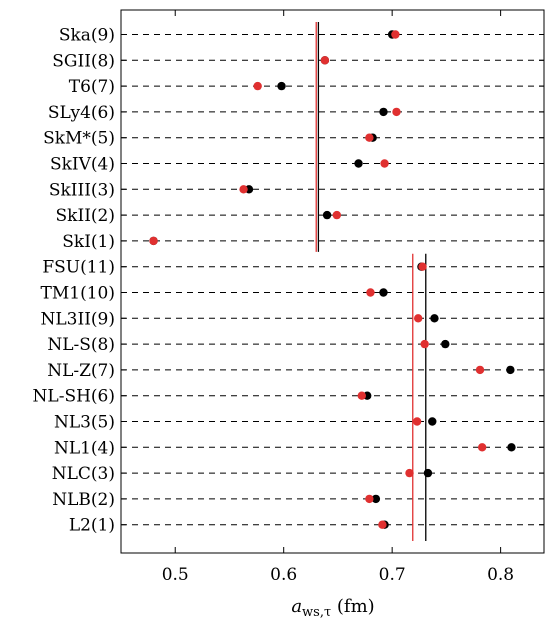 This screenshot has height=619, width=547. Describe the element at coordinates (283, 575) in the screenshot. I see `x-tick-label: 0.6` at that location.